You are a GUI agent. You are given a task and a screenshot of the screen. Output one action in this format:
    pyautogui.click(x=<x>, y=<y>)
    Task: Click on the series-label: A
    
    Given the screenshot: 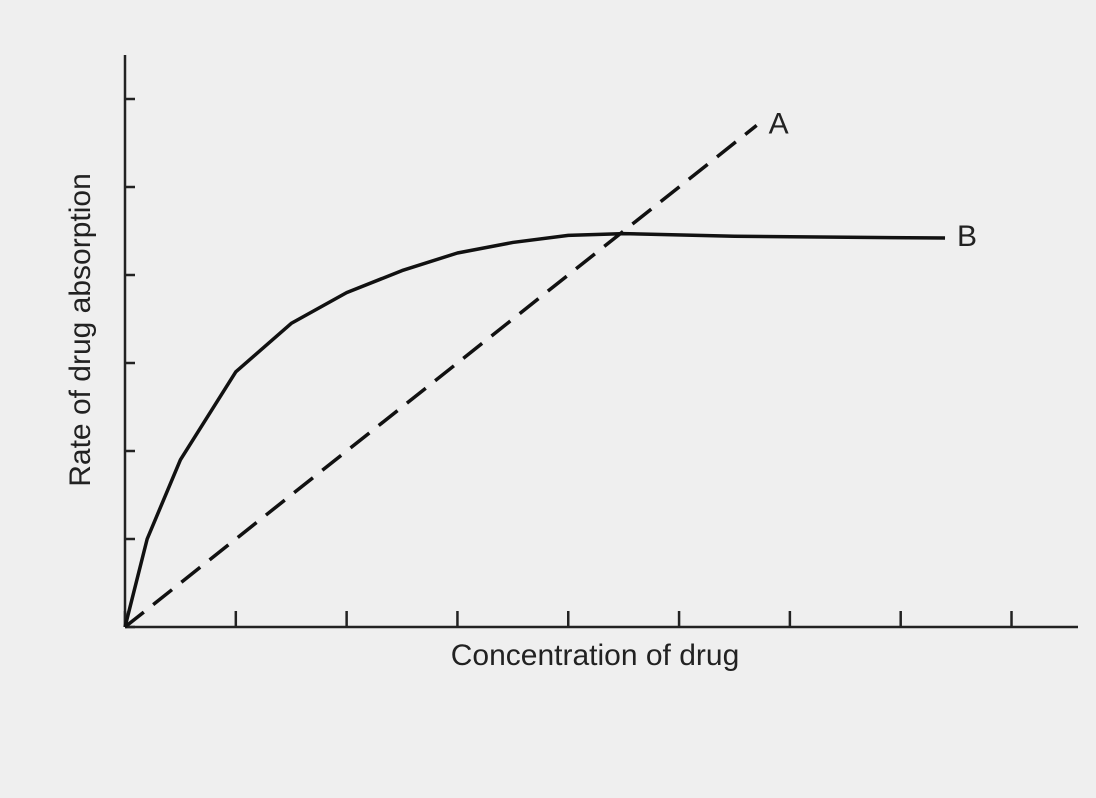 What is the action you would take?
    pyautogui.click(x=779, y=123)
    